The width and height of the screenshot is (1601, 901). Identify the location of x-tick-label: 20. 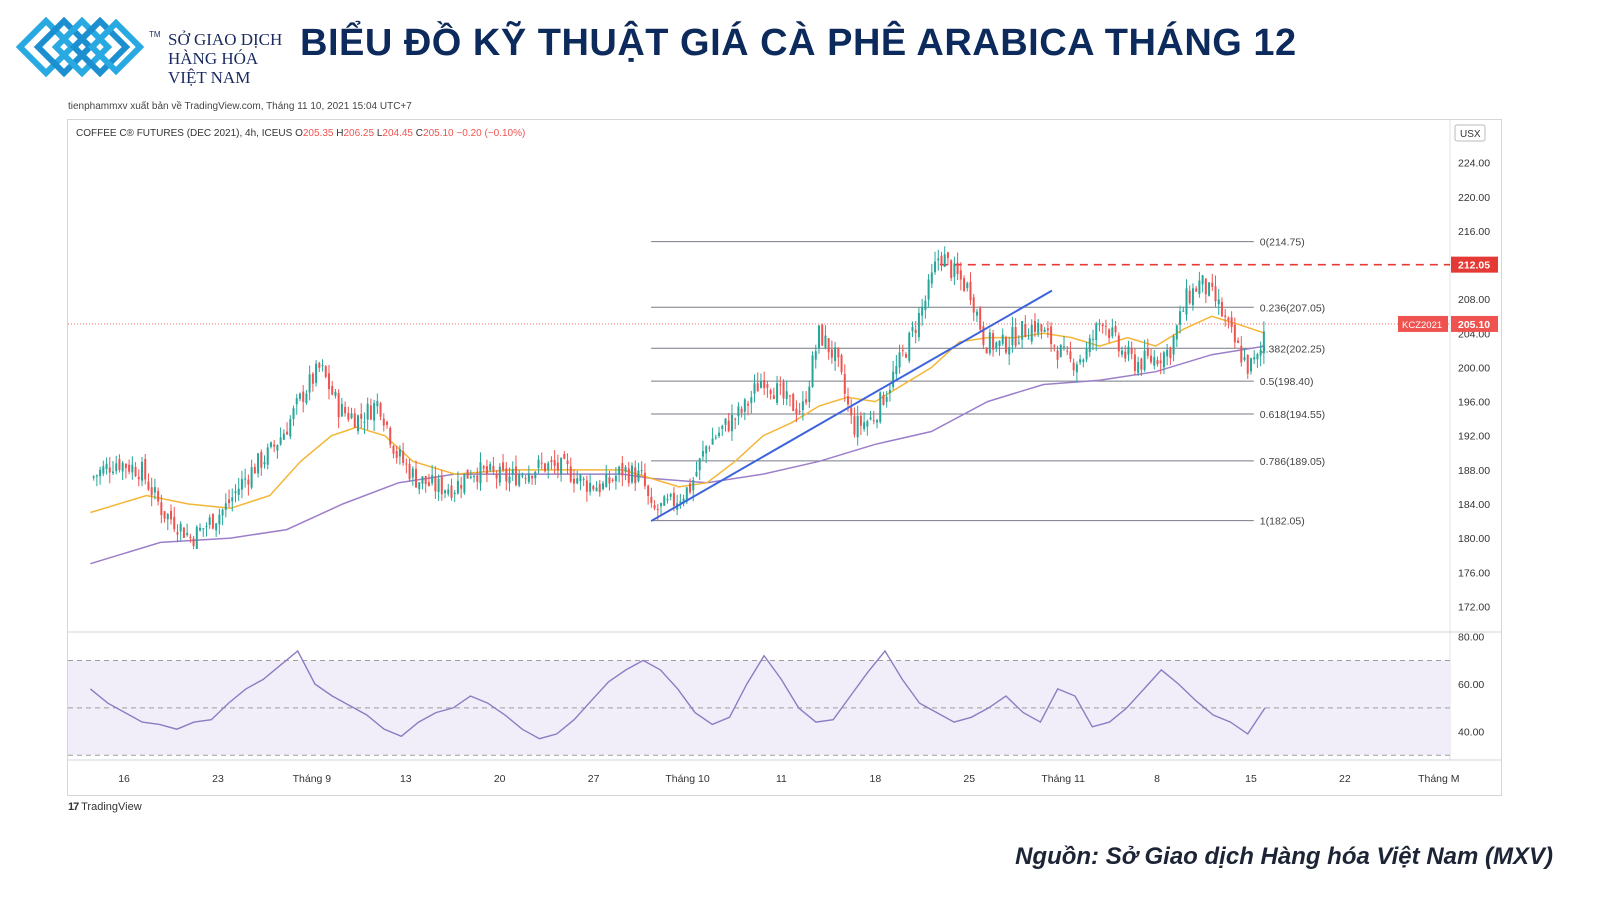
(500, 779).